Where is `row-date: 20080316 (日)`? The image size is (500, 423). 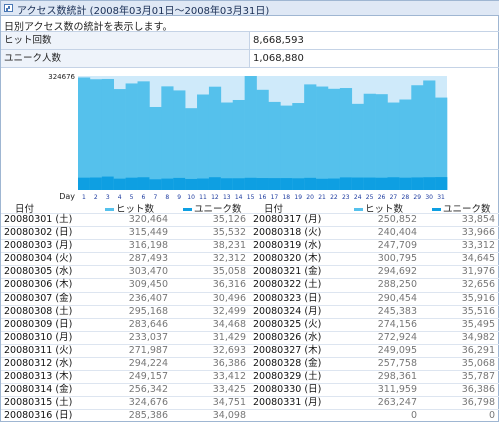 row-date: 20080316 (日) is located at coordinates (38, 416).